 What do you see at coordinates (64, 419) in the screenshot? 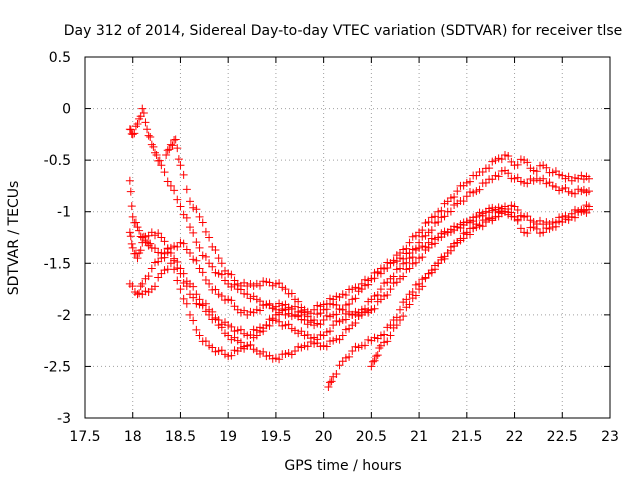
I see `y-tick-label: -3` at bounding box center [64, 419].